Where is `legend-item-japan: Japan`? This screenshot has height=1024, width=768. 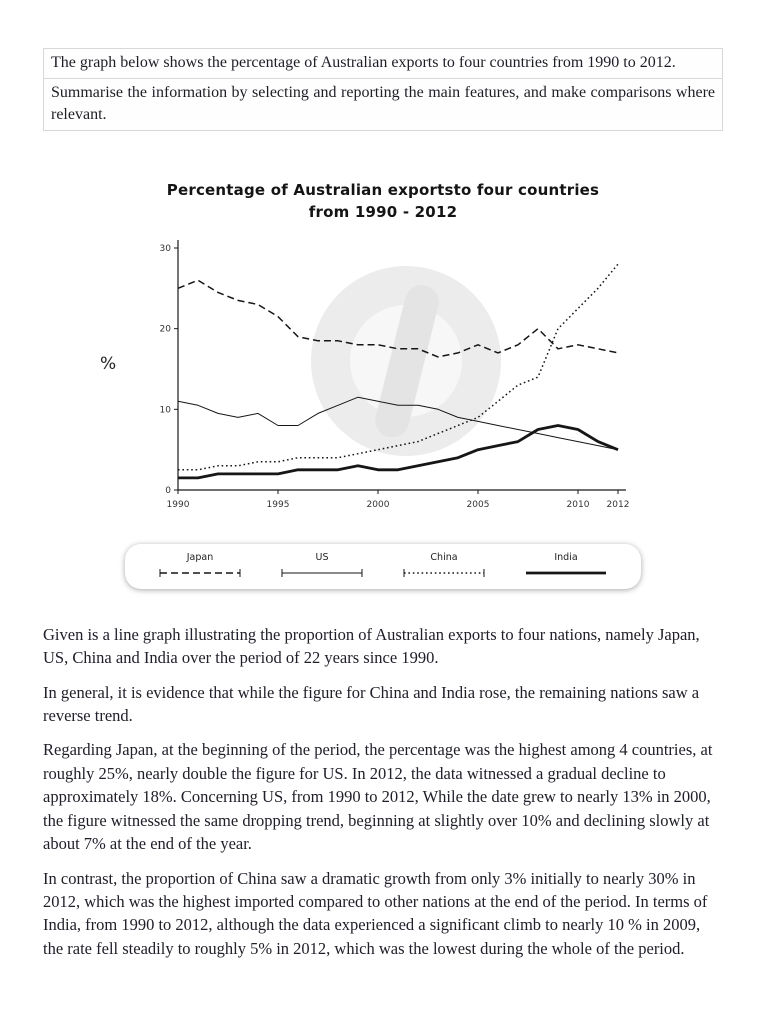 legend-item-japan: Japan is located at coordinates (200, 565).